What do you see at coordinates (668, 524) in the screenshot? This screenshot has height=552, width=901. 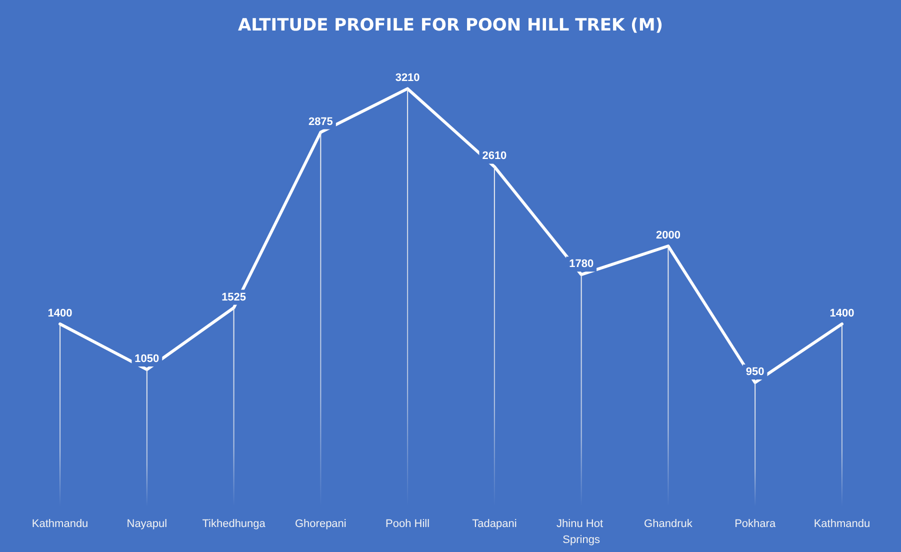 I see `x-tick-label: Ghandruk` at bounding box center [668, 524].